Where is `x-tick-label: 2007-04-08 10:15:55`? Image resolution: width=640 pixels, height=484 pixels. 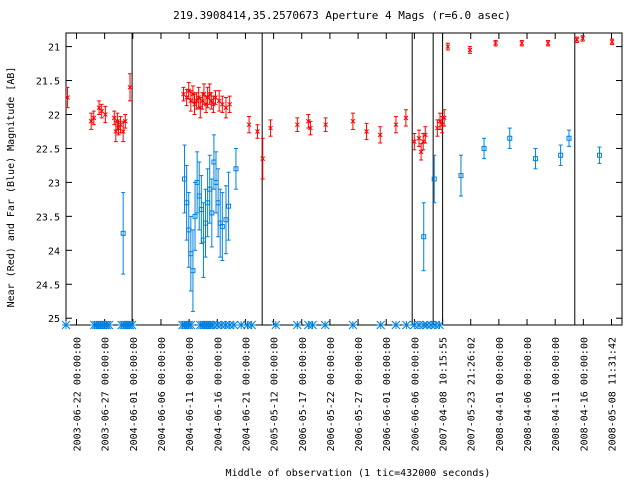 x-tick-label: 2007-04-08 10:15:55 is located at coordinates (444, 394).